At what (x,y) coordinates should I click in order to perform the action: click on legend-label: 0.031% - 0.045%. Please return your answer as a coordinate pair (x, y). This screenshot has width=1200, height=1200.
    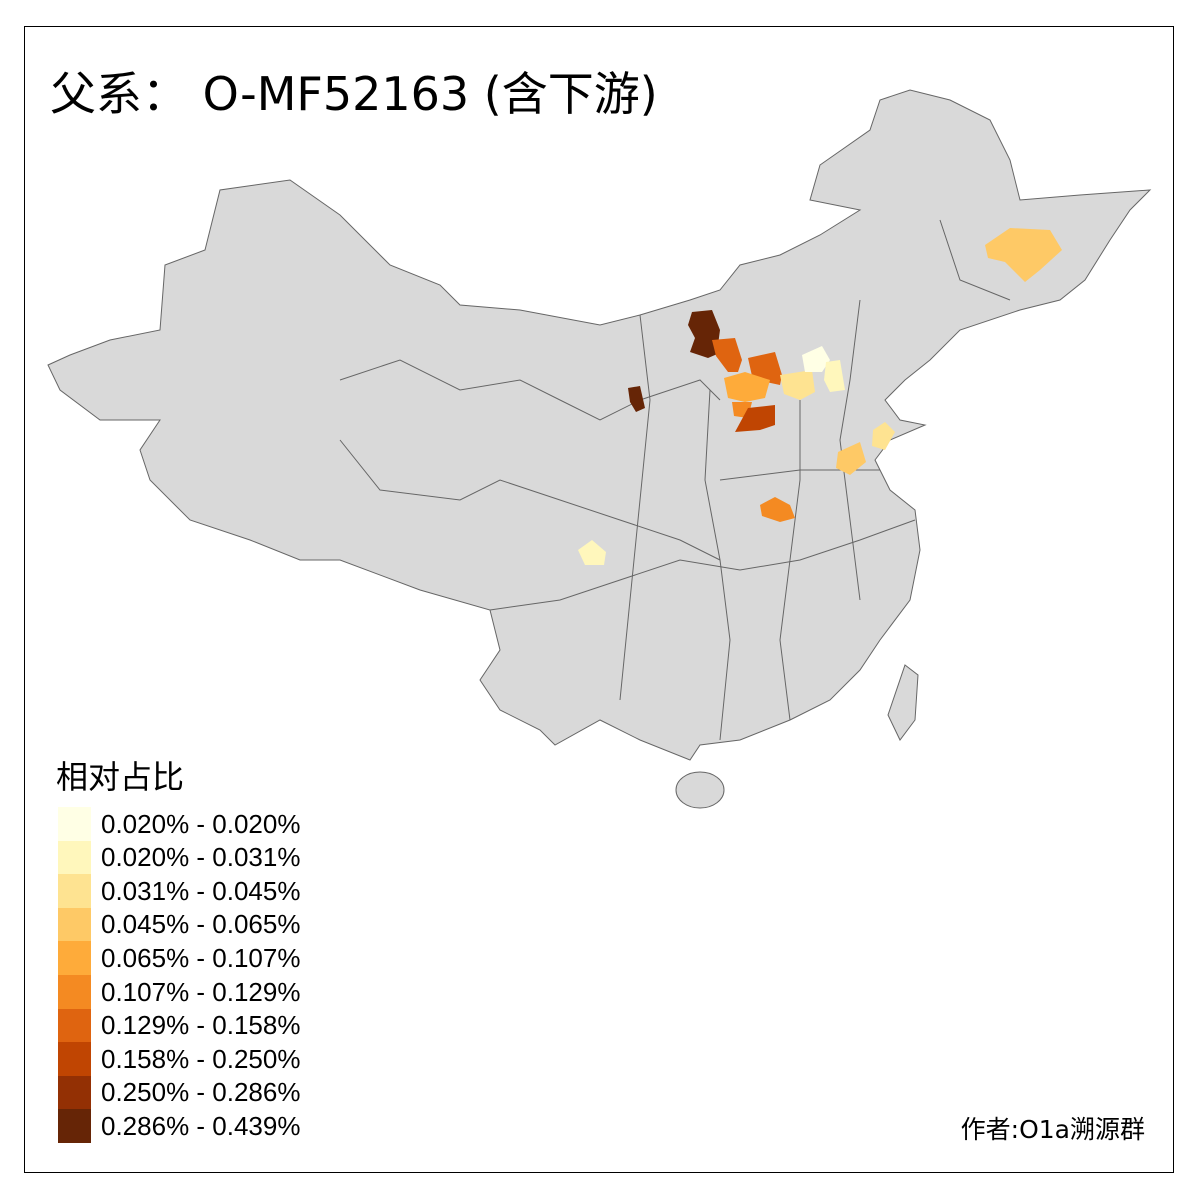
    Looking at the image, I should click on (201, 890).